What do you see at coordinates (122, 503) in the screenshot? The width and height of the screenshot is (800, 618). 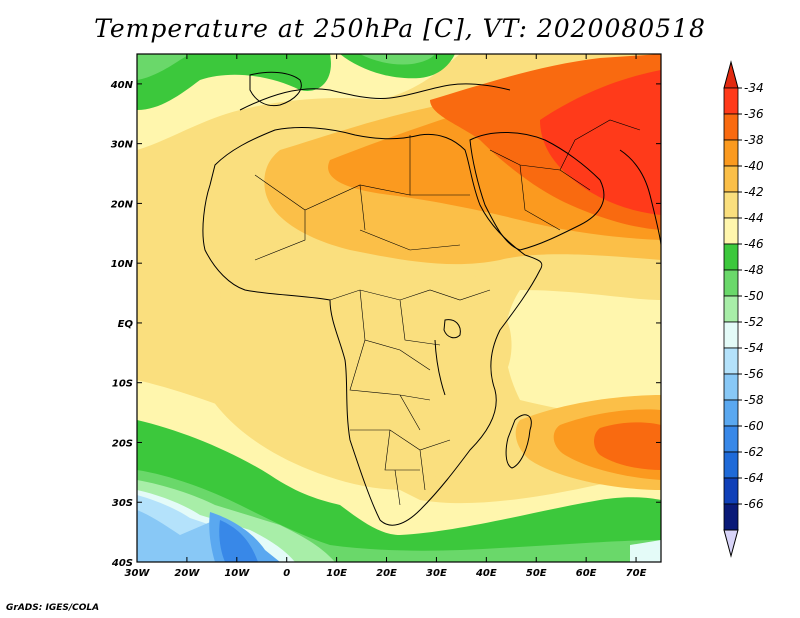 I see `lat-tick-label: 30S` at bounding box center [122, 503].